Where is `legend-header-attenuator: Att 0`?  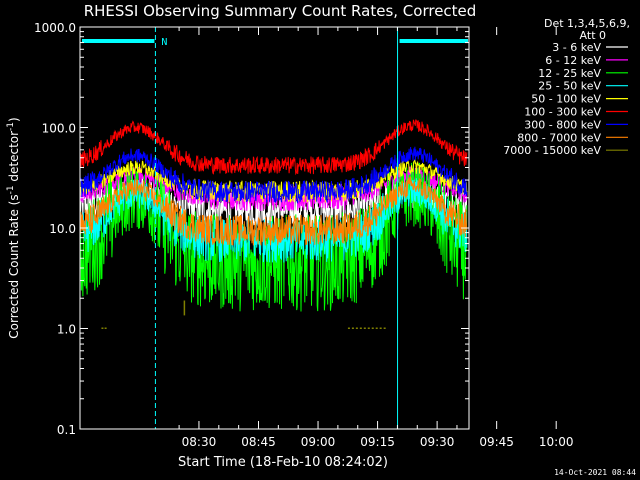
legend-header-attenuator: Att 0 is located at coordinates (593, 35).